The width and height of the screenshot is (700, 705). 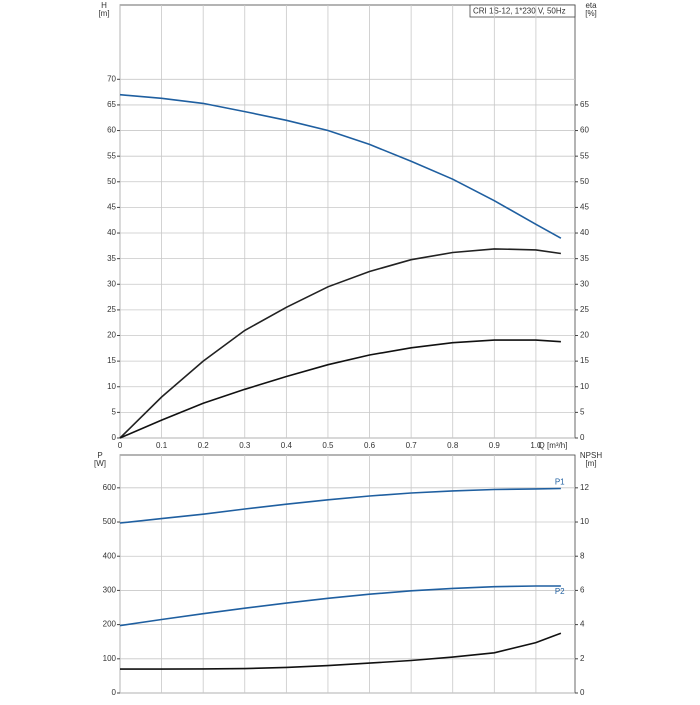 What do you see at coordinates (110, 624) in the screenshot?
I see `y-tick-label: 200` at bounding box center [110, 624].